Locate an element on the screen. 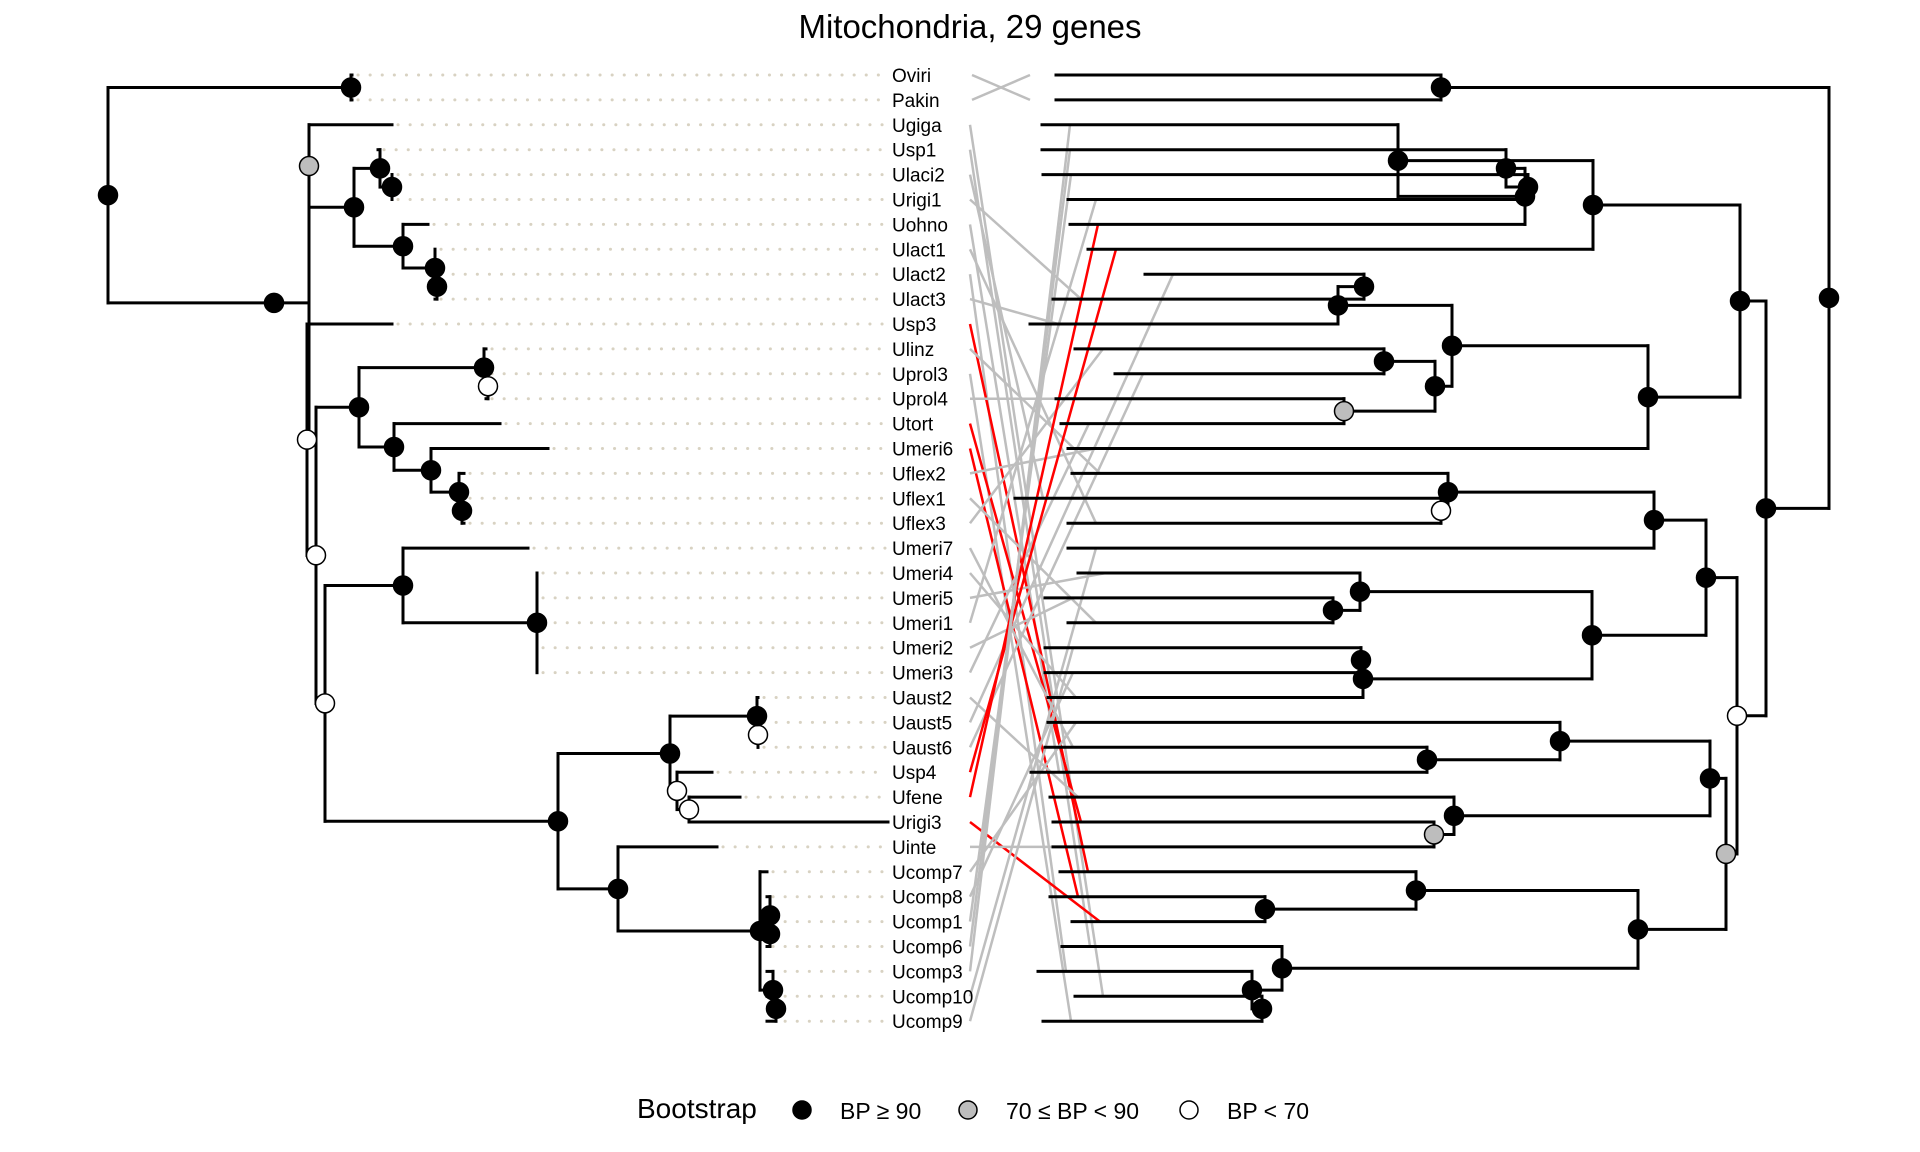 This screenshot has height=1152, width=1920. link-utort is located at coordinates (1025, 623).